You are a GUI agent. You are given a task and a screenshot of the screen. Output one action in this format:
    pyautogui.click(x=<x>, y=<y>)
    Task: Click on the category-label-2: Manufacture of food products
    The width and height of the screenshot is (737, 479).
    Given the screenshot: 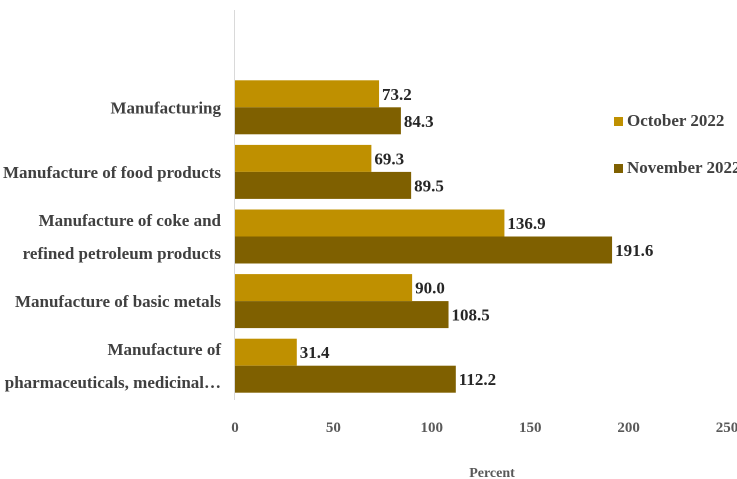 What is the action you would take?
    pyautogui.click(x=112, y=172)
    